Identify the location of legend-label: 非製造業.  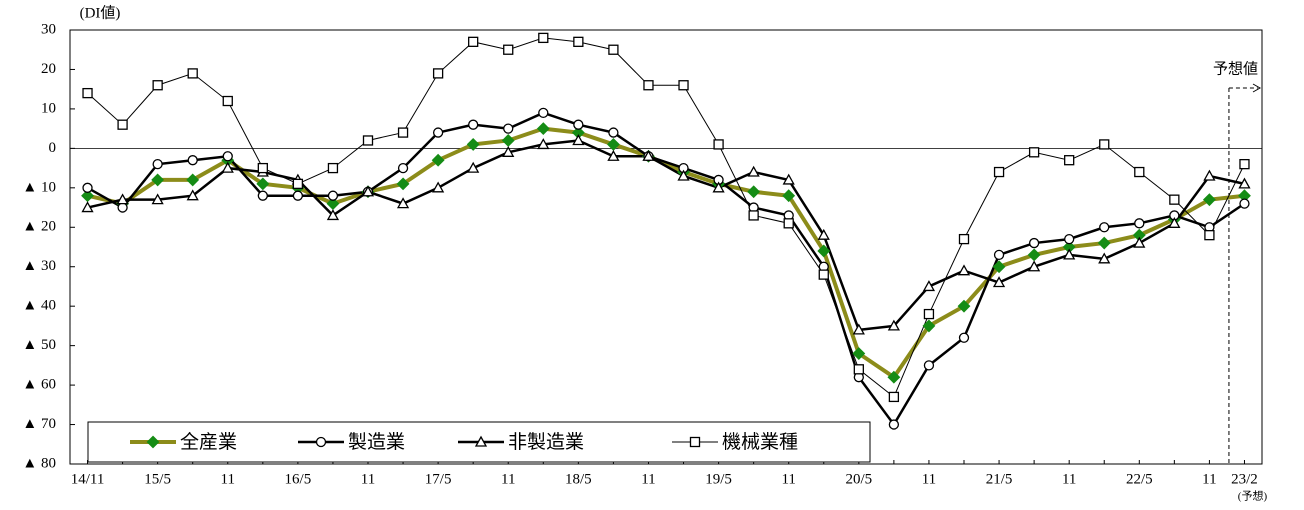
(546, 442).